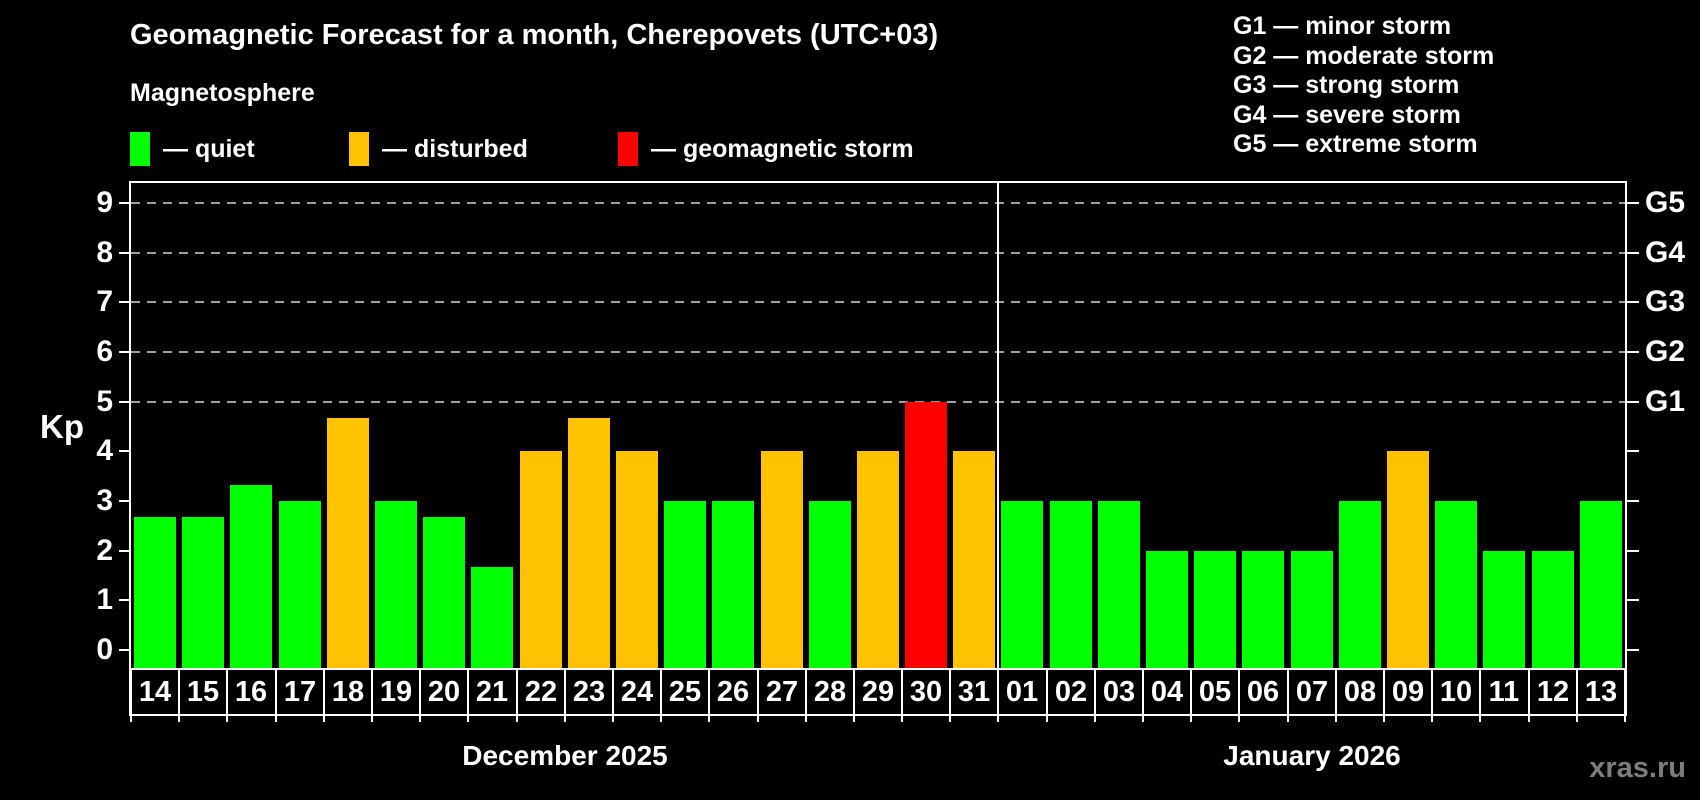 The height and width of the screenshot is (800, 1700). I want to click on date-label: 22, so click(541, 692).